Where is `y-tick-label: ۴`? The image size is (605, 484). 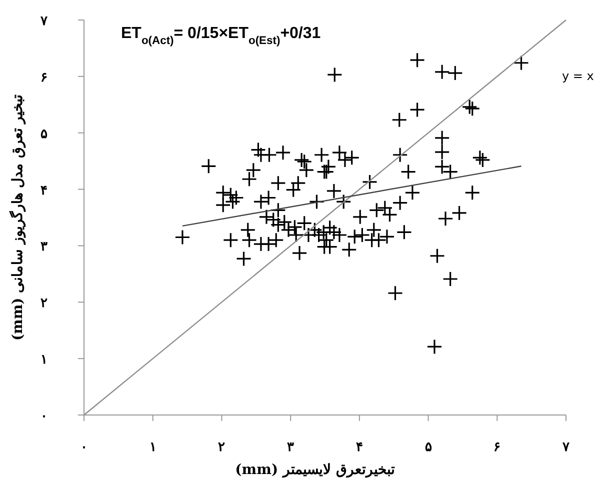 y-tick-label: ۴ is located at coordinates (44, 190).